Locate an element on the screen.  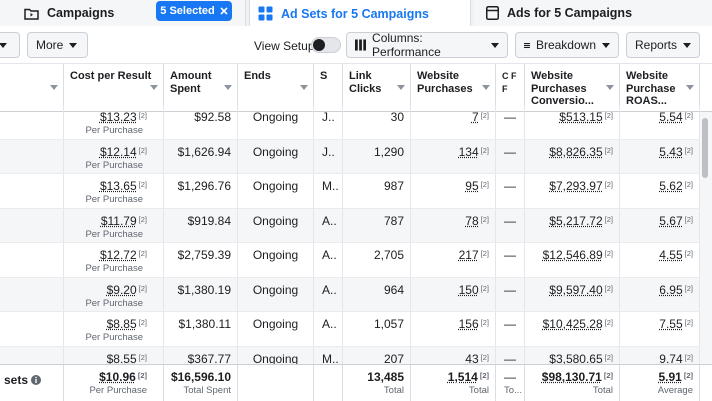
roas-value: 9.74 is located at coordinates (671, 358).